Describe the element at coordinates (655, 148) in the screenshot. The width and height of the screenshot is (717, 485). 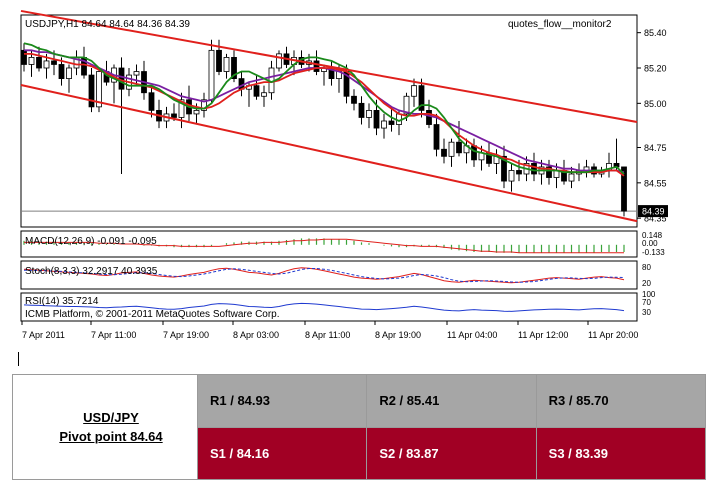
I see `y-tick-label: 84.75` at that location.